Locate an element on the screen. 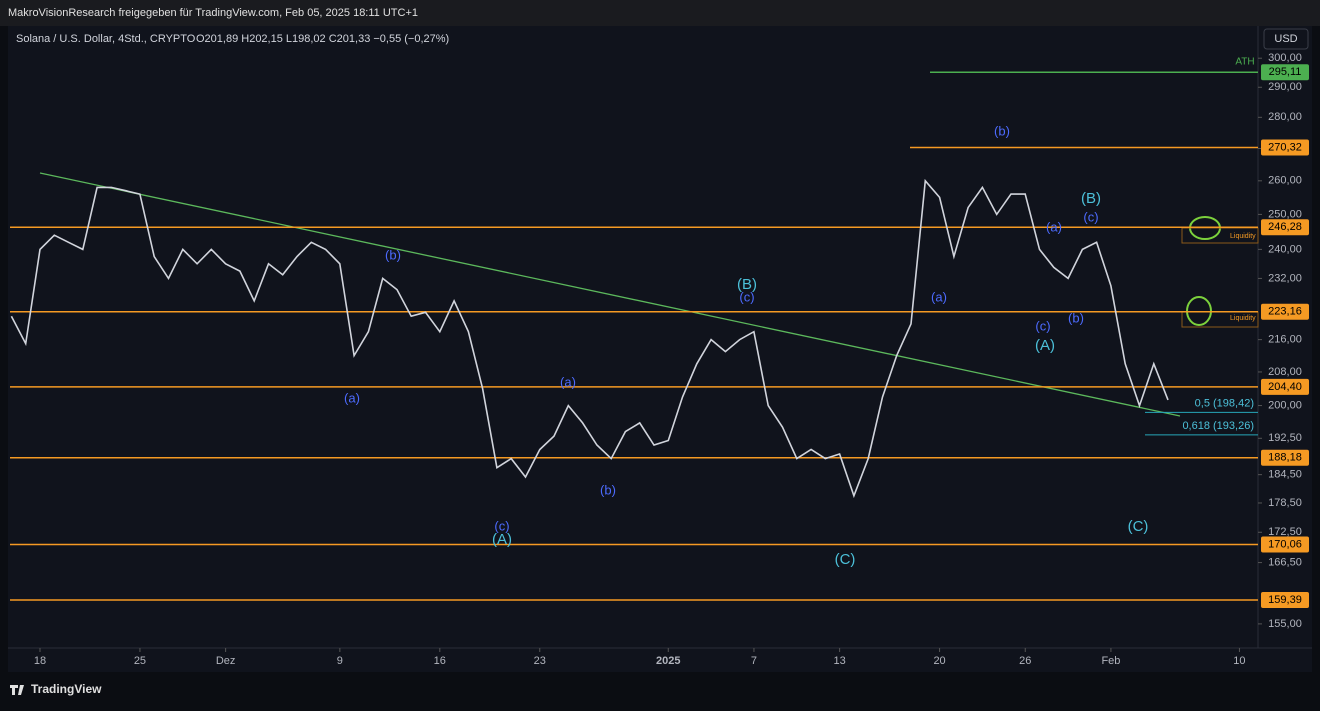 This screenshot has height=711, width=1320. y-tick-label: 300,00 is located at coordinates (1285, 58).